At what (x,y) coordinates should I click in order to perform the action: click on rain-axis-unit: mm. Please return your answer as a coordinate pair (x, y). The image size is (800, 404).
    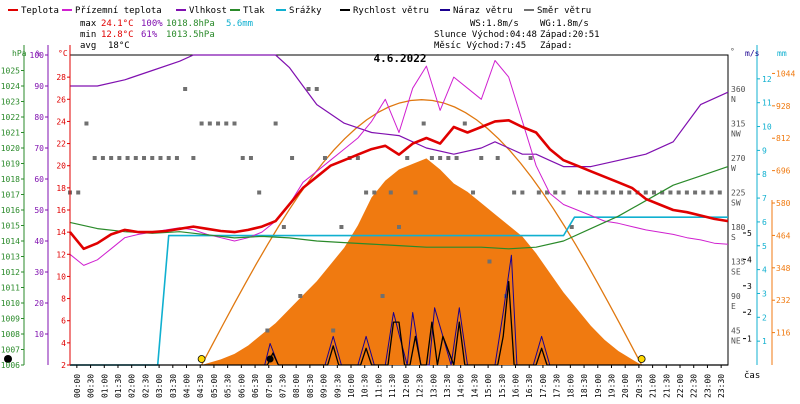
    Looking at the image, I should click on (782, 53).